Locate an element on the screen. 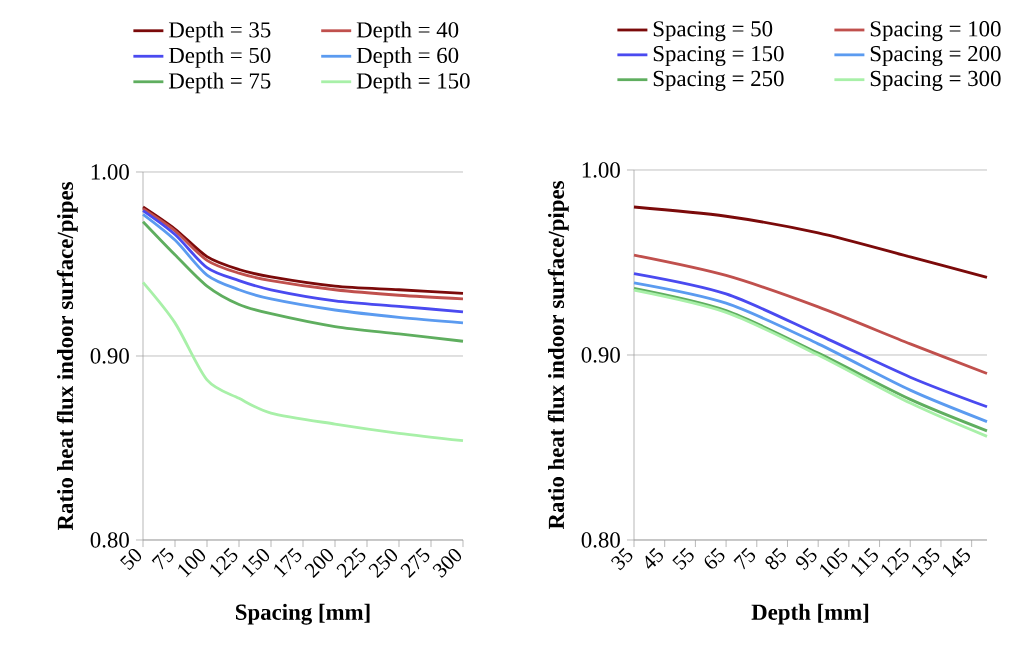 The width and height of the screenshot is (1010, 671). legend-label: Spacing = 200 is located at coordinates (935, 56).